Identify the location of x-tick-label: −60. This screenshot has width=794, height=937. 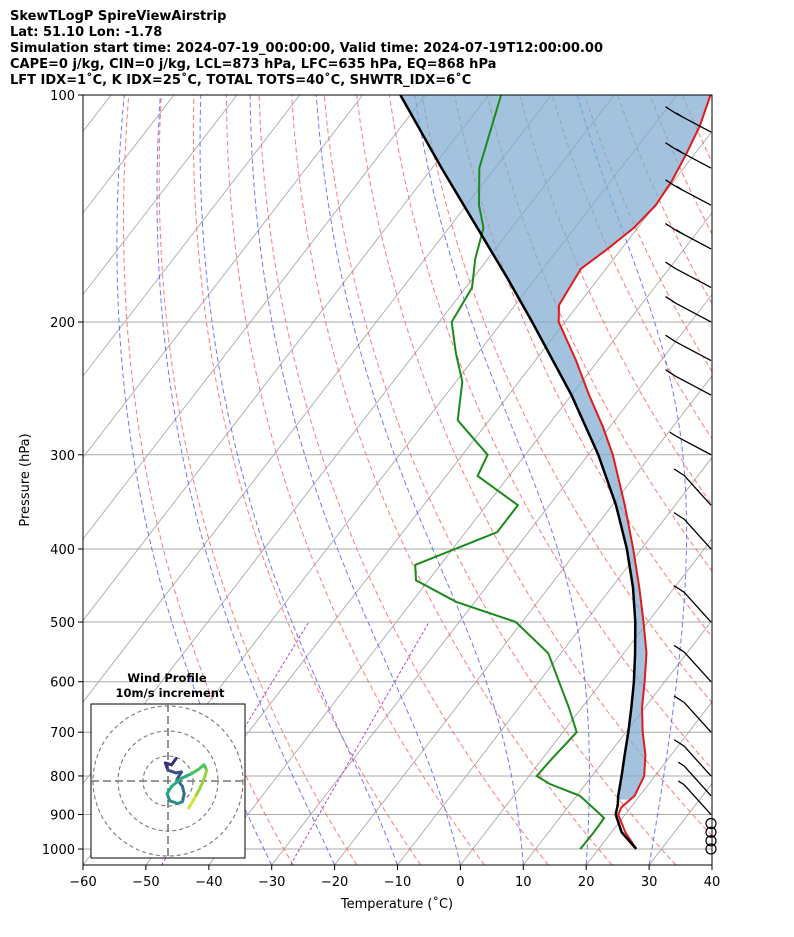
(82, 882).